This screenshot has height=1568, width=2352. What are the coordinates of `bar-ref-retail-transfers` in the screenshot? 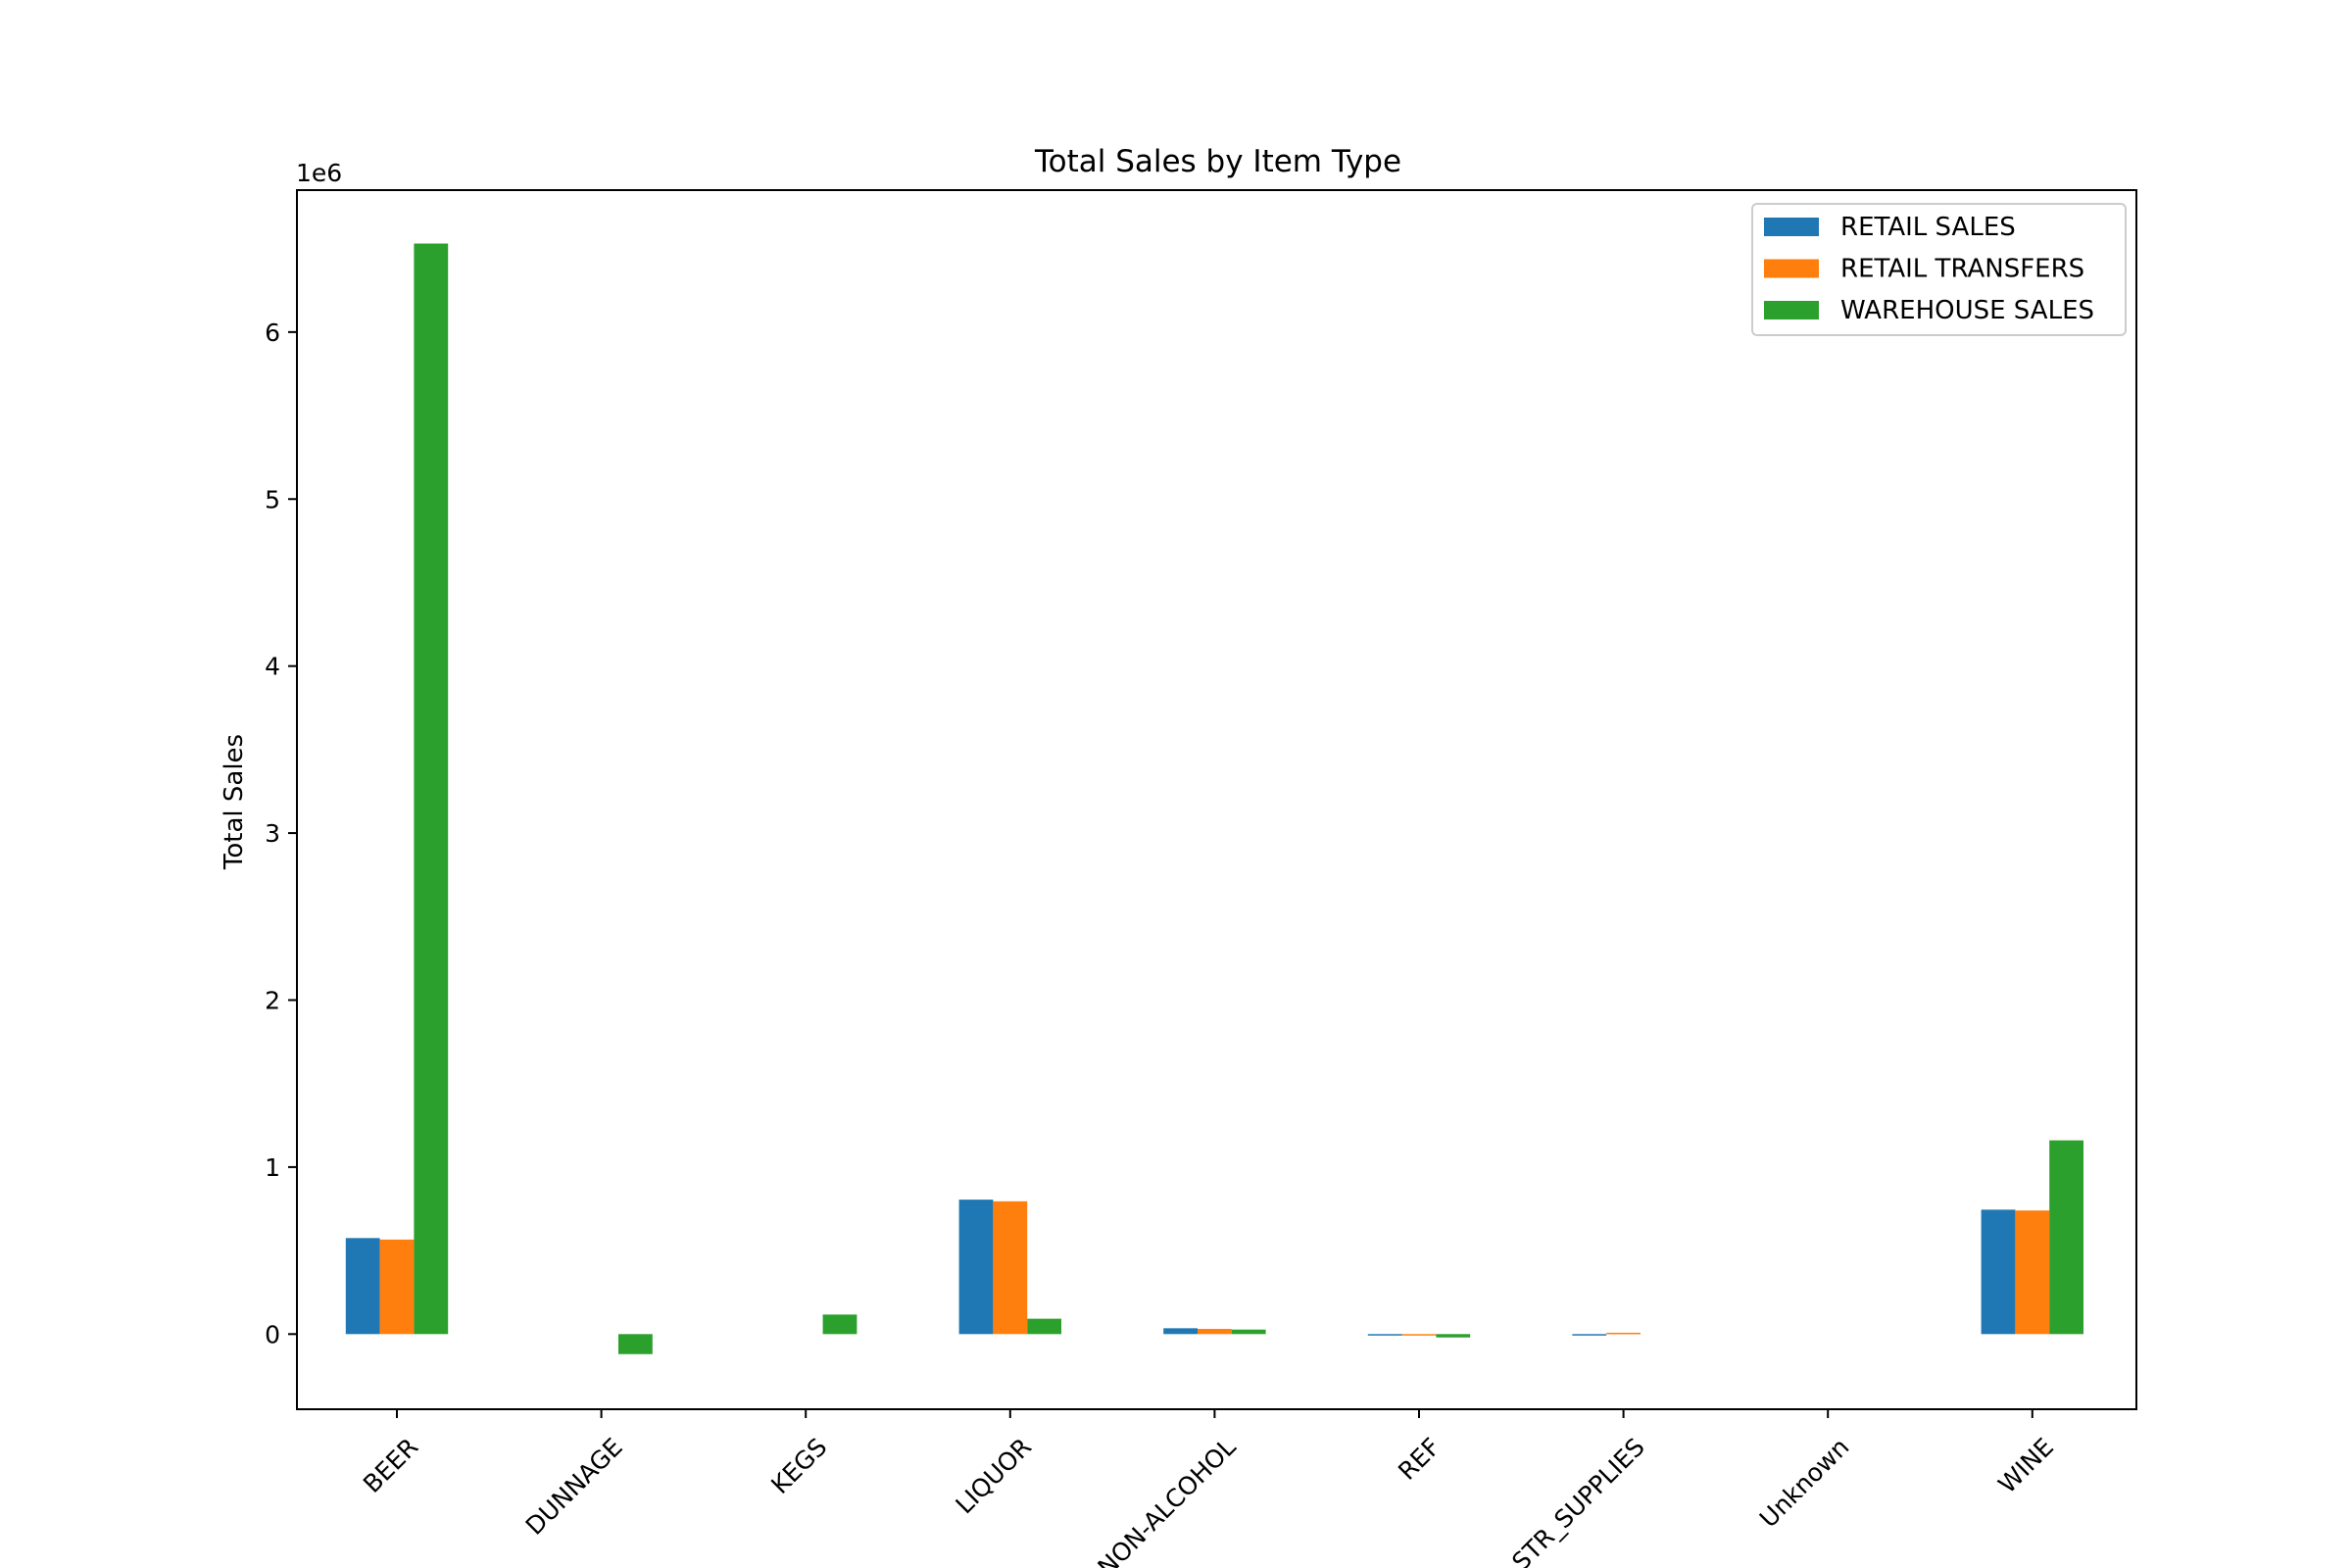 It's located at (1419, 1335).